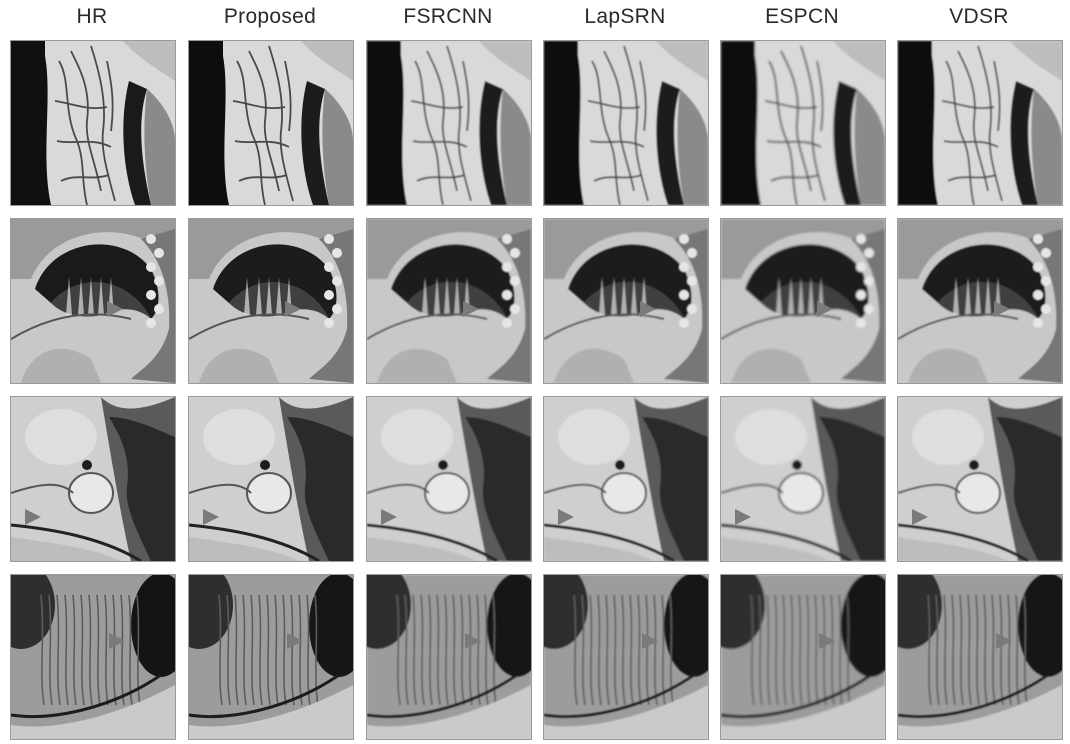 Image resolution: width=1070 pixels, height=744 pixels. Describe the element at coordinates (802, 16) in the screenshot. I see `column-header-espcn: ESPCN` at that location.